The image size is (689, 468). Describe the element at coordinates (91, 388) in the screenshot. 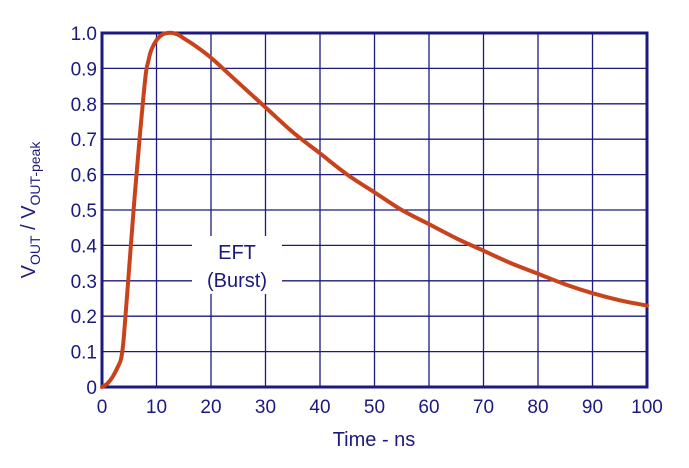

I see `y-tick-label: 0` at that location.